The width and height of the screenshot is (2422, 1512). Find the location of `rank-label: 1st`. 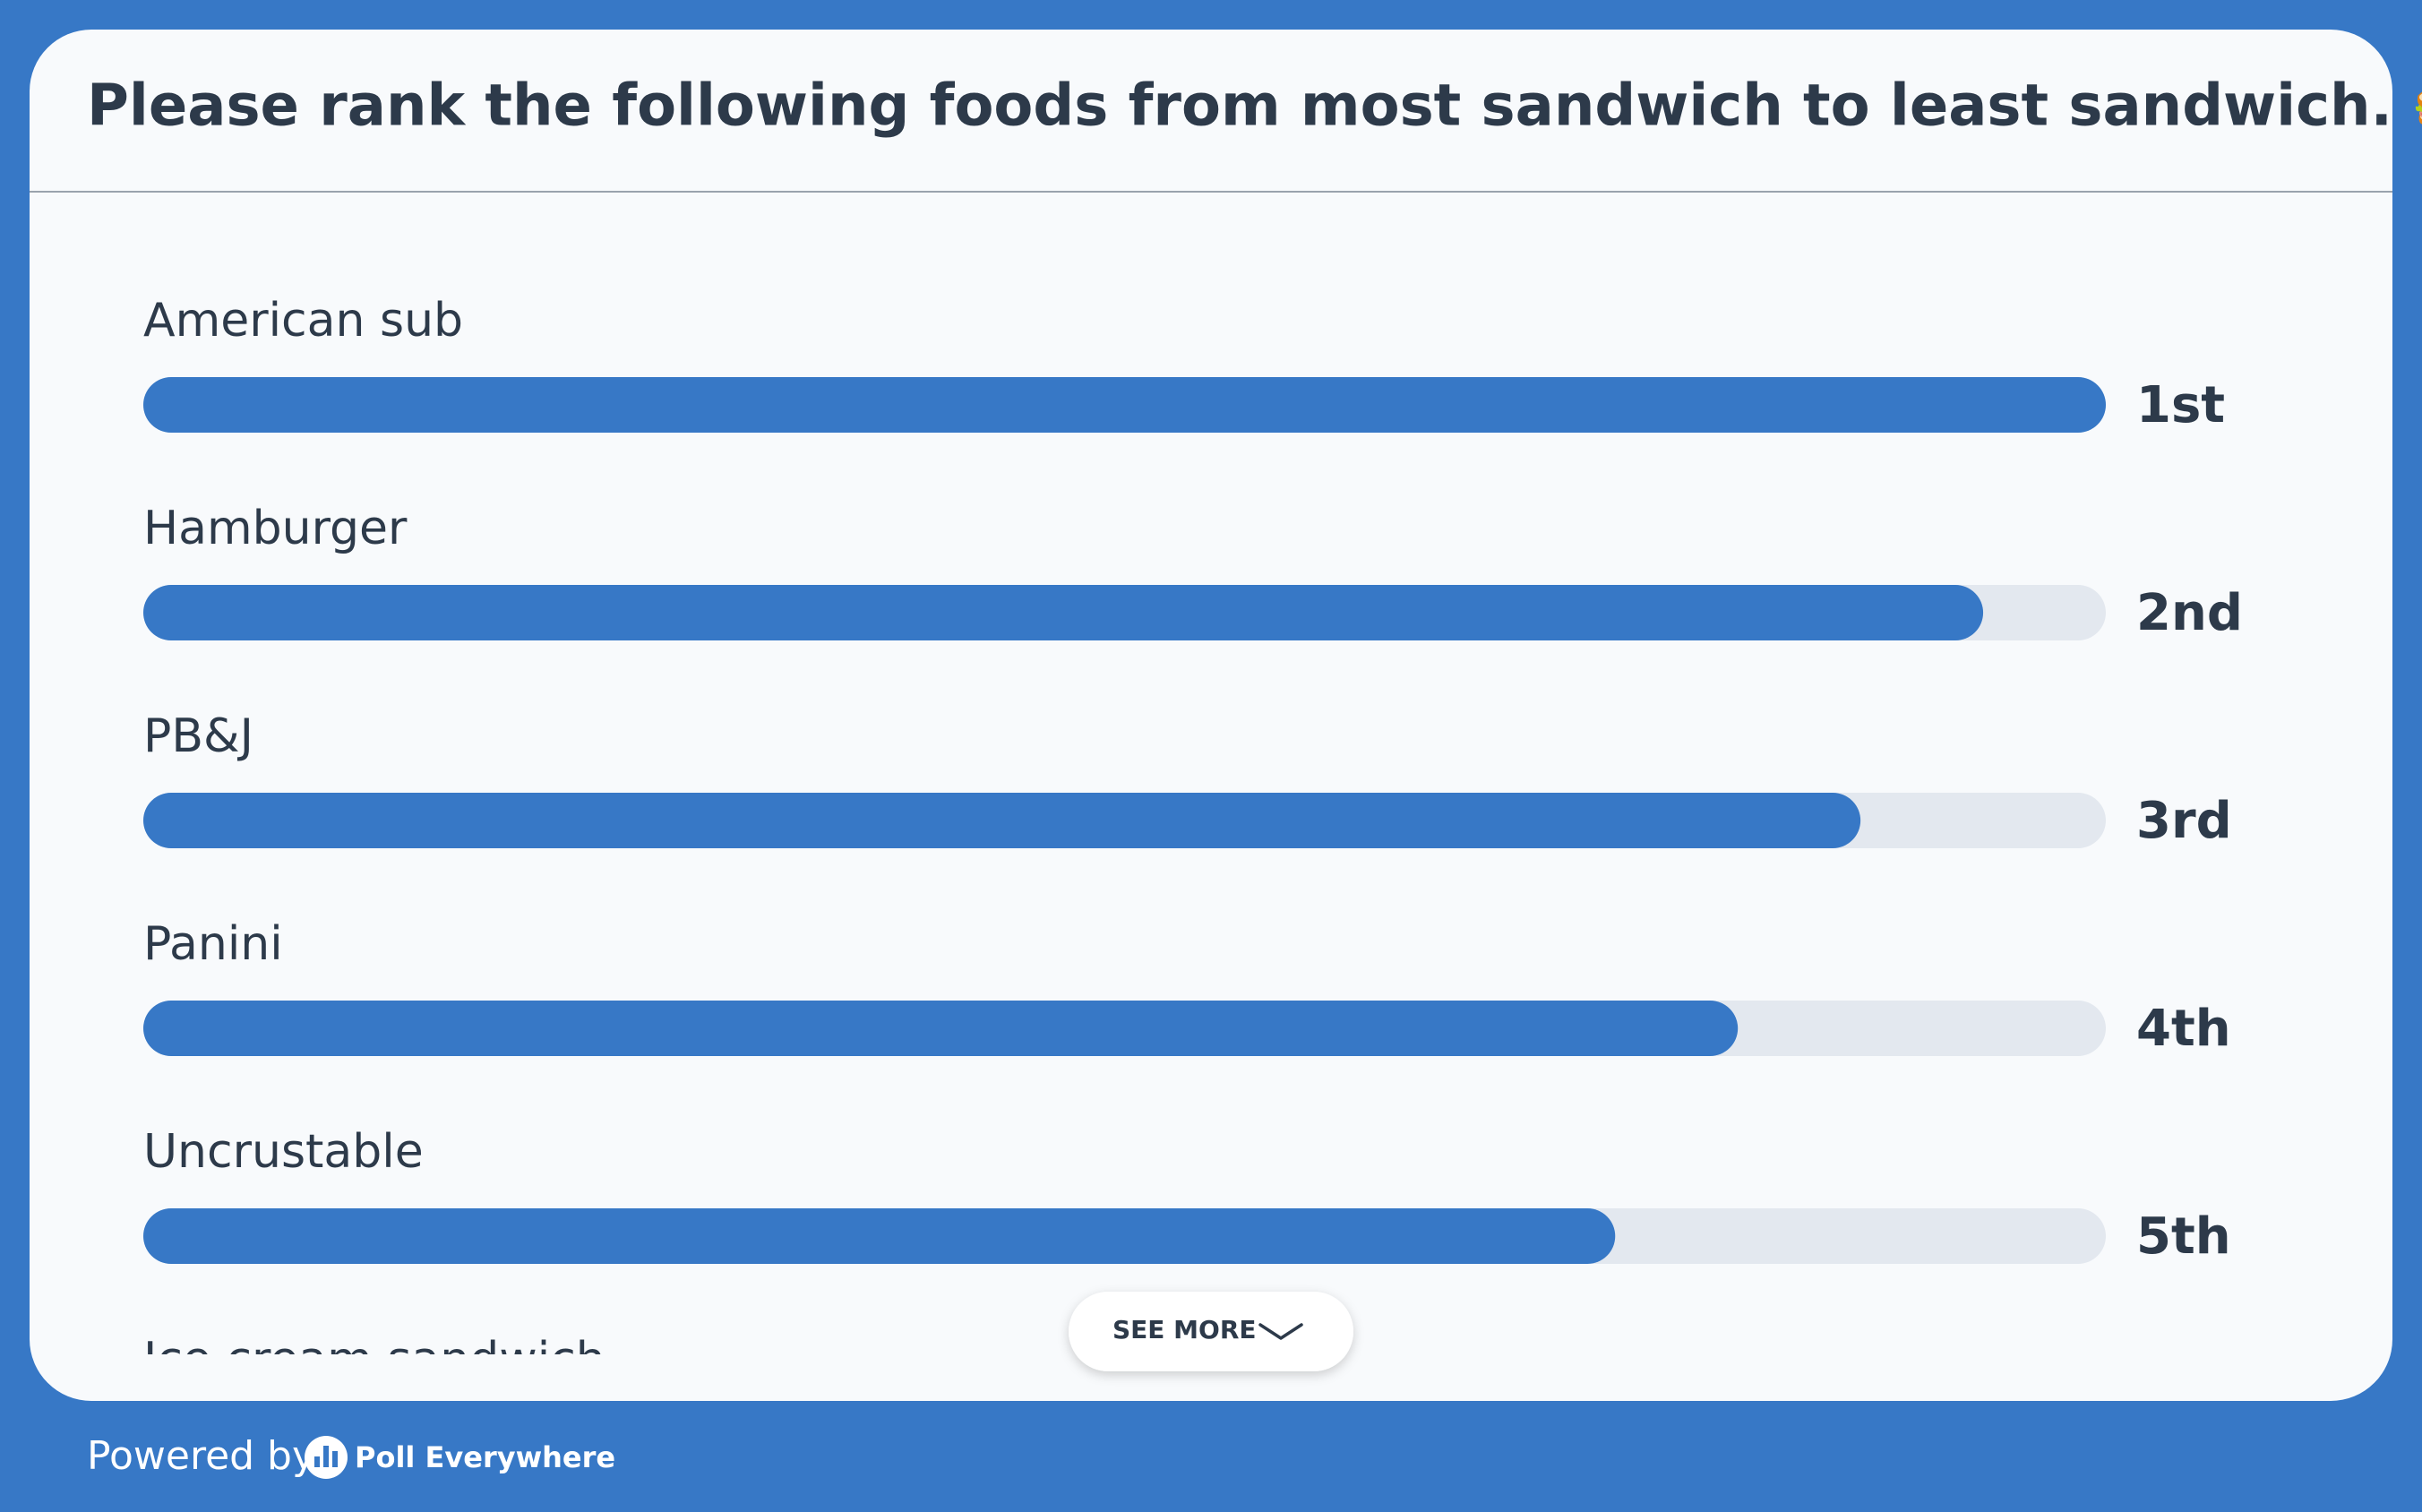

rank-label: 1st is located at coordinates (2180, 405).